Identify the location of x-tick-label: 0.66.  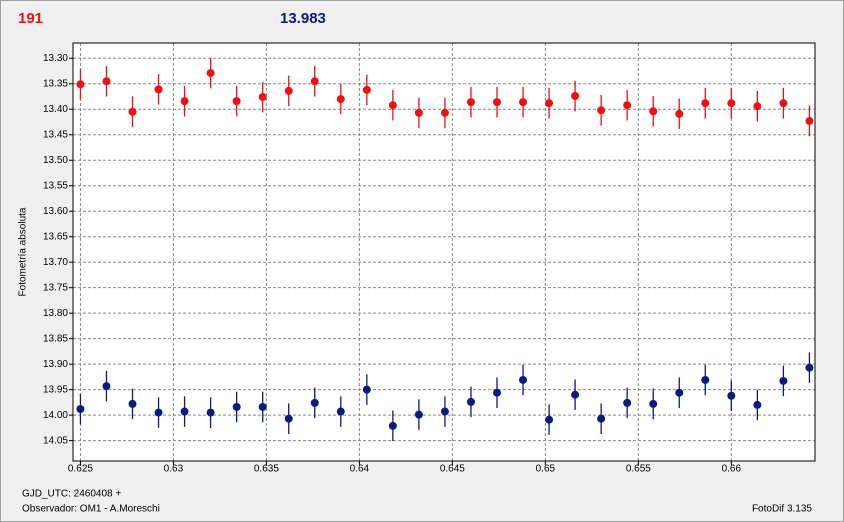
(732, 469).